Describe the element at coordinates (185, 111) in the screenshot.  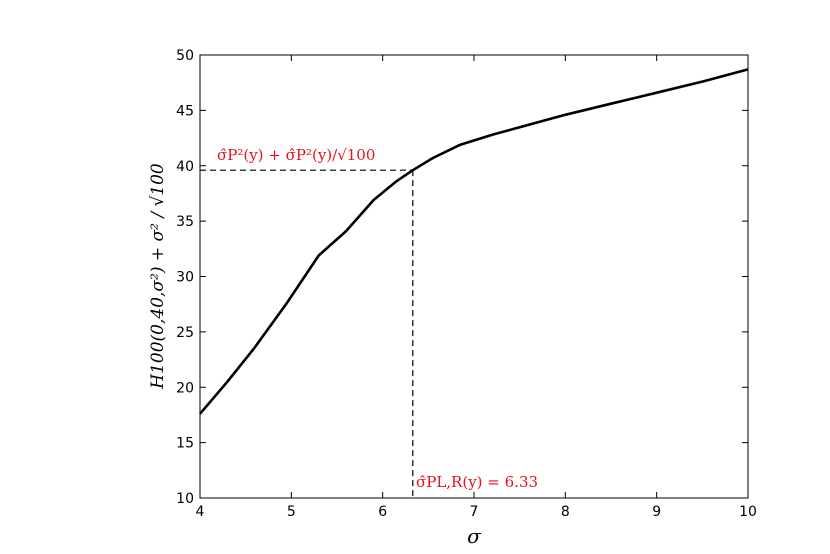
I see `y-tick-label: 45` at that location.